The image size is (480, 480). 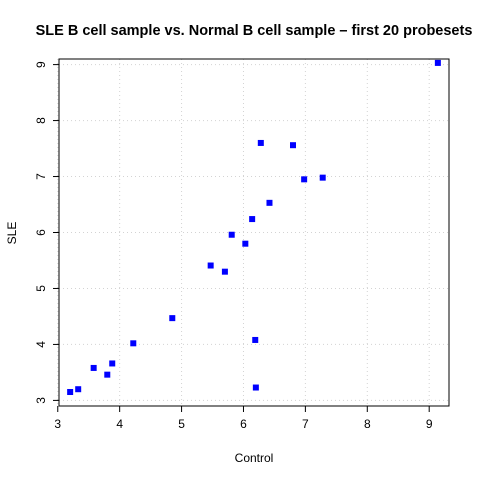 I want to click on x-tick-label: 3, so click(x=57, y=424).